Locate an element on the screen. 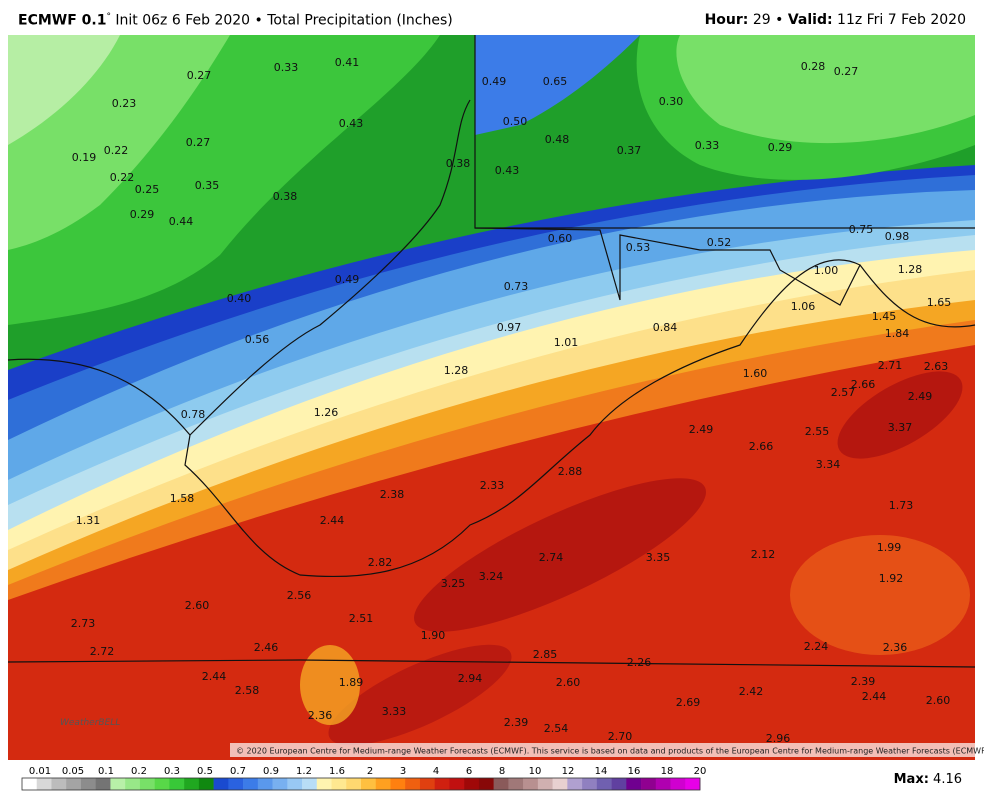 The image size is (984, 808). precip-value: 2.71 is located at coordinates (890, 365).